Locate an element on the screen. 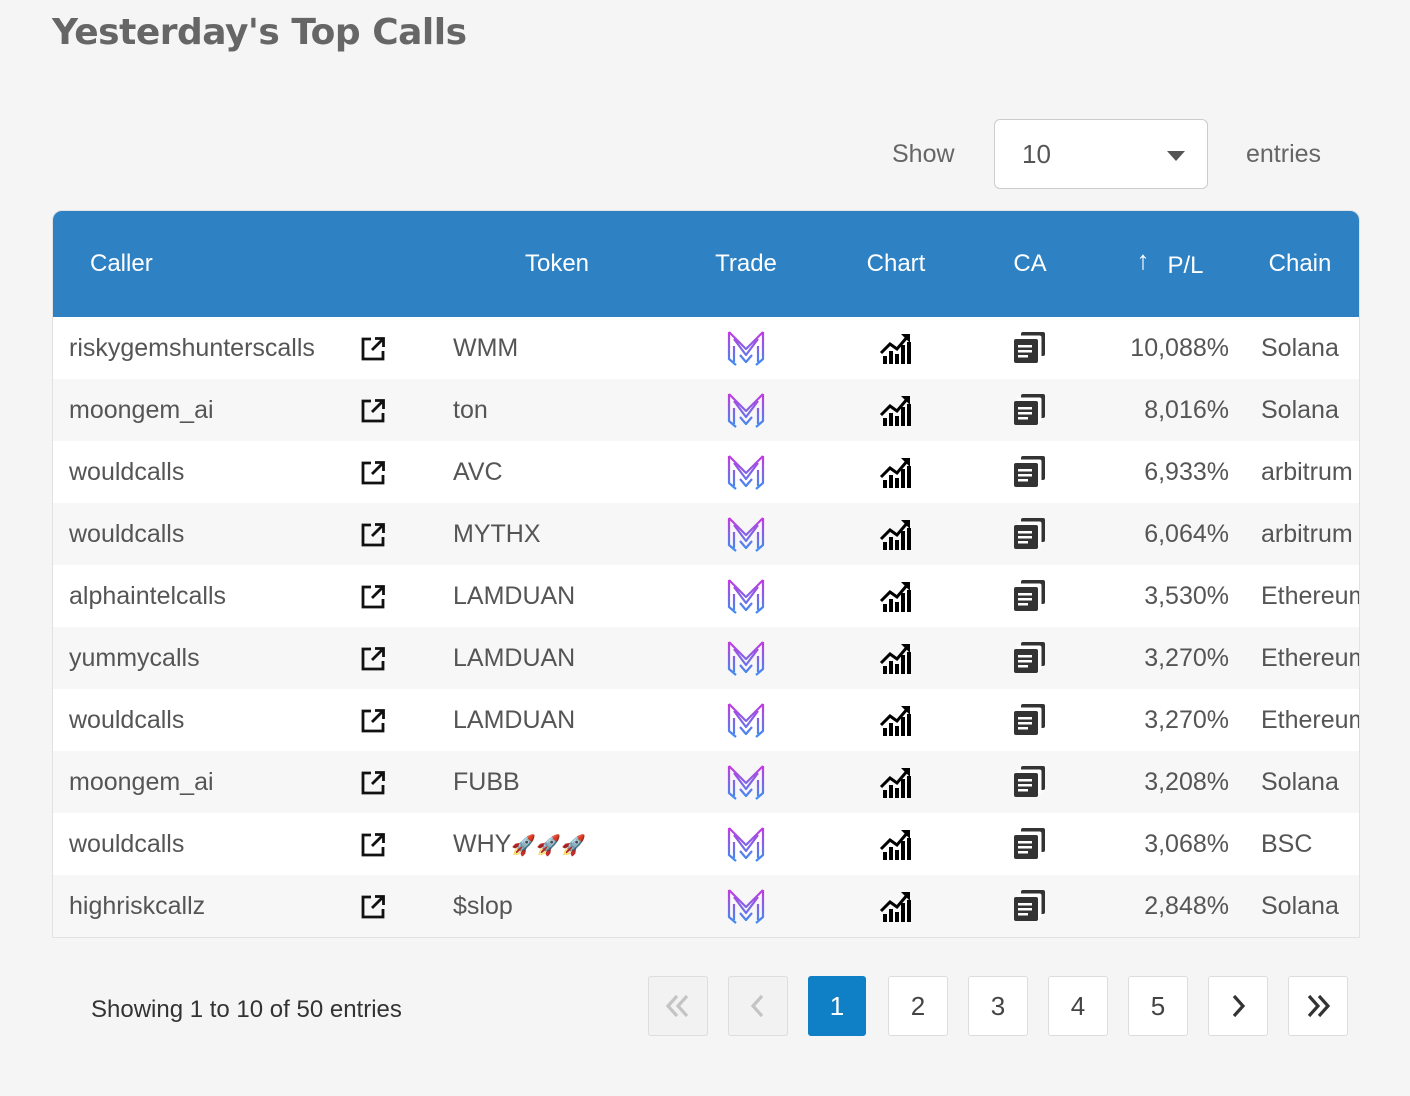 This screenshot has width=1410, height=1096. next-page-button is located at coordinates (1238, 1006).